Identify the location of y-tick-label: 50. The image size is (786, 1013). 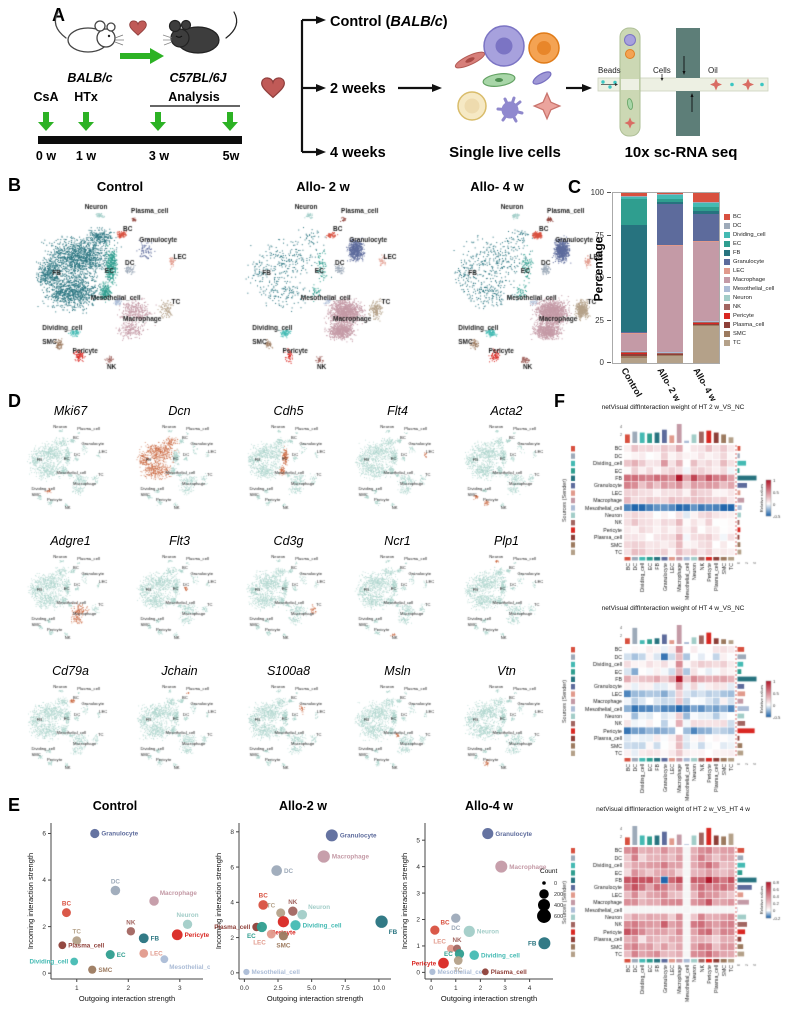
(599, 277).